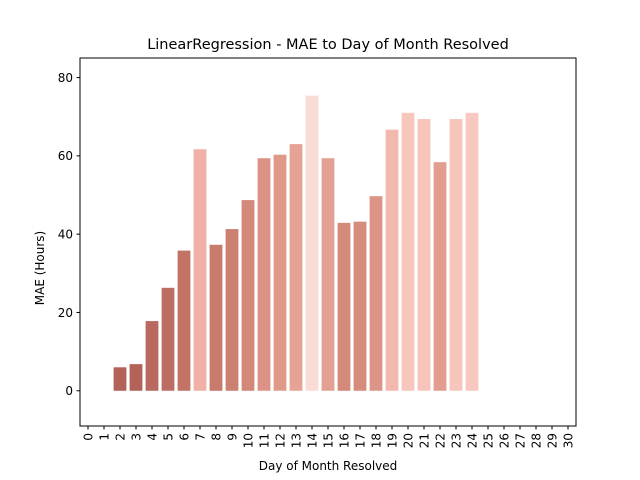 The height and width of the screenshot is (480, 640). Describe the element at coordinates (232, 437) in the screenshot. I see `x-tick-label-9: 9` at that location.